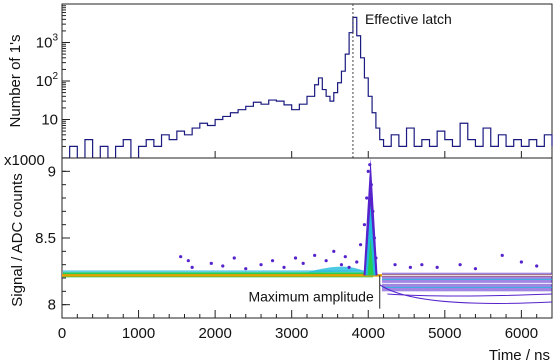 Image resolution: width=553 pixels, height=364 pixels. What do you see at coordinates (370, 257) in the screenshot?
I see `signal-spike-core` at bounding box center [370, 257].